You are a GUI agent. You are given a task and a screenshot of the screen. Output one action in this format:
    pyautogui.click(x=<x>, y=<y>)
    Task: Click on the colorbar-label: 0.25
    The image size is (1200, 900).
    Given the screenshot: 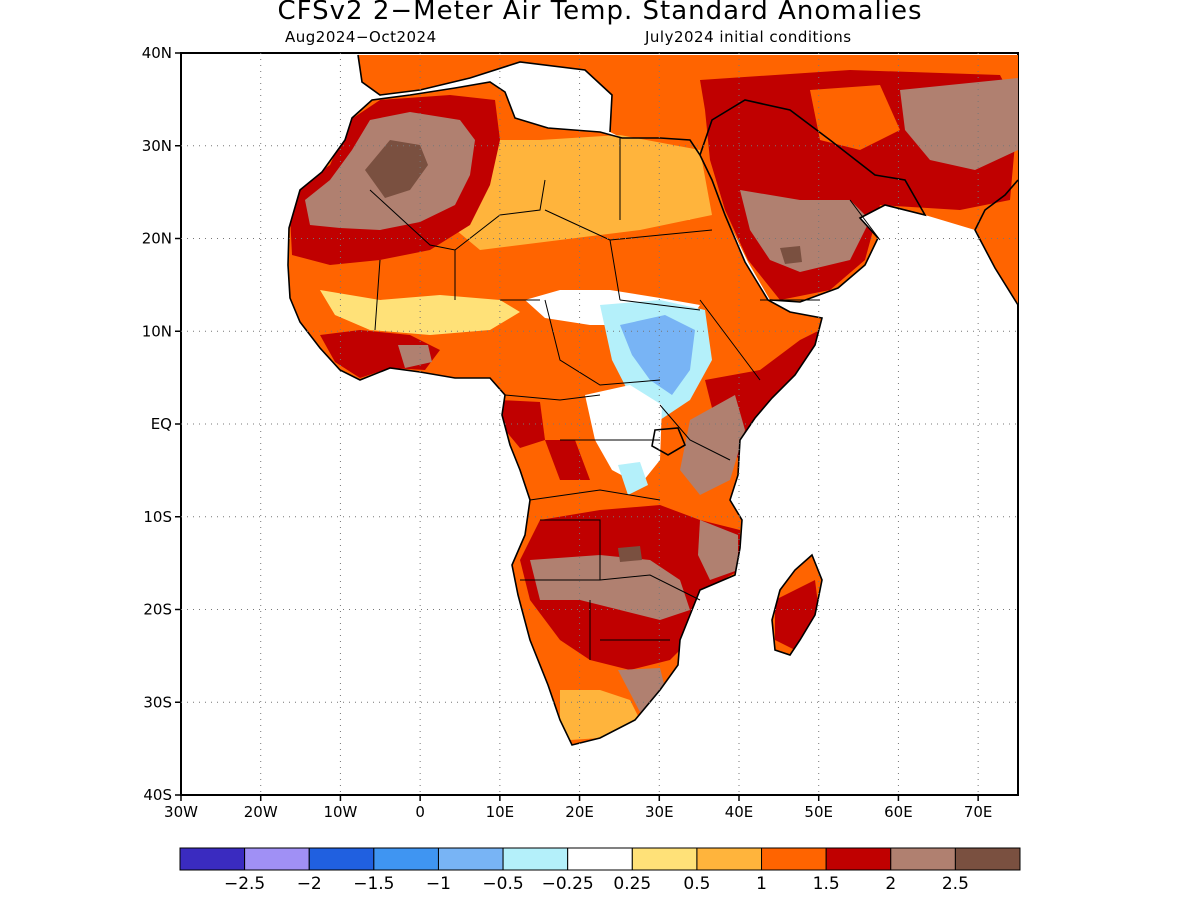 What is the action you would take?
    pyautogui.click(x=632, y=884)
    